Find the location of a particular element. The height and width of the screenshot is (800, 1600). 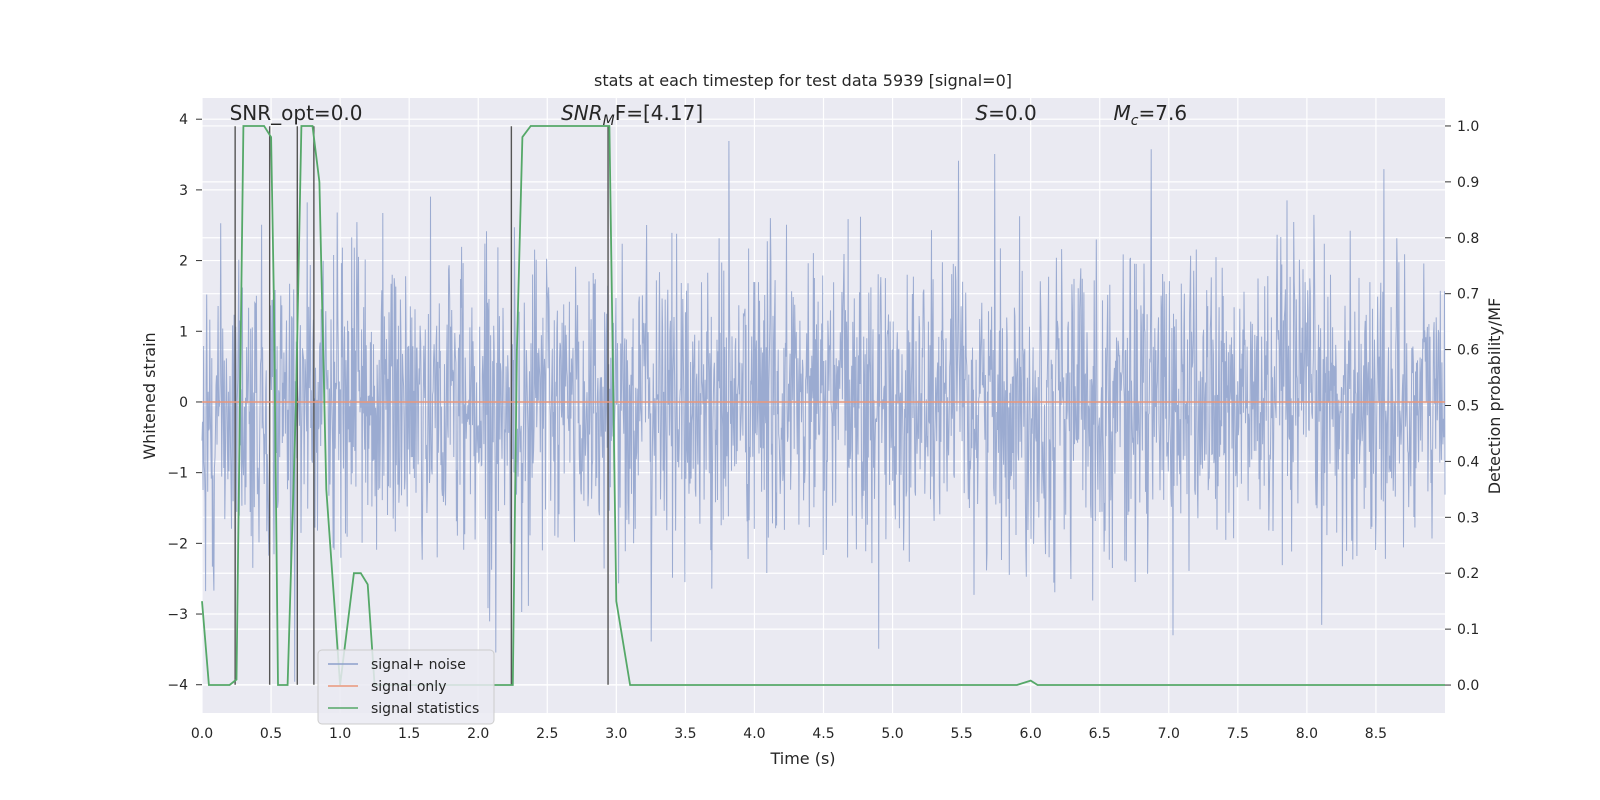

legend-label-signal-noise: signal+ noise is located at coordinates (418, 665).